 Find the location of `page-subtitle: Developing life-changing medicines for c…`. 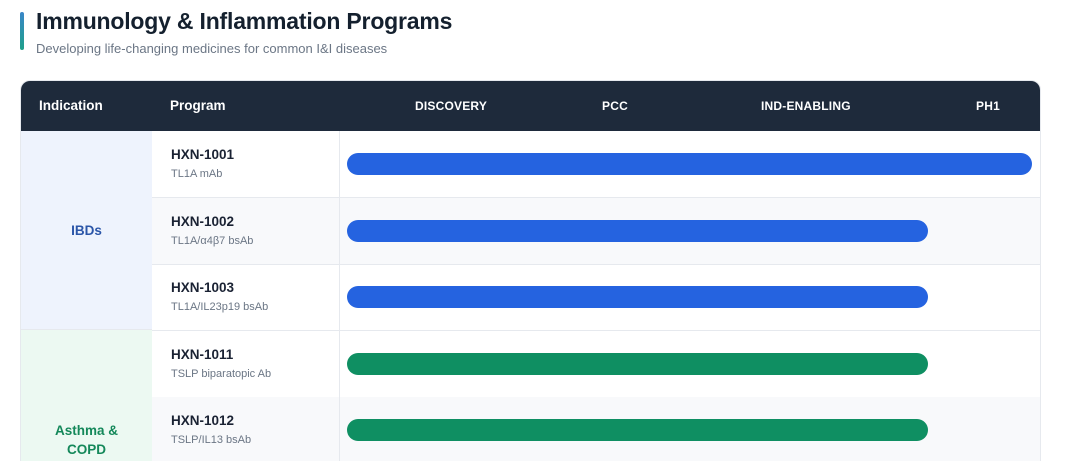

page-subtitle: Developing life-changing medicines for c… is located at coordinates (212, 48).